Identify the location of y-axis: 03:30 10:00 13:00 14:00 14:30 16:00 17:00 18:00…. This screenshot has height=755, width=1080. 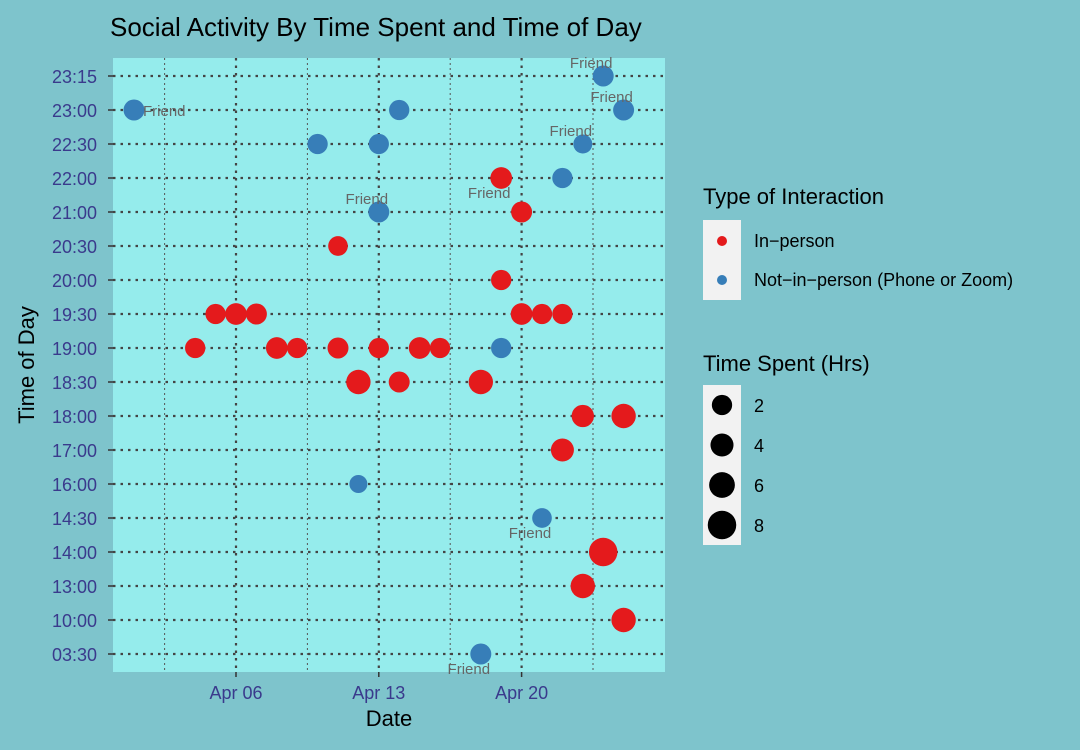
(82, 366).